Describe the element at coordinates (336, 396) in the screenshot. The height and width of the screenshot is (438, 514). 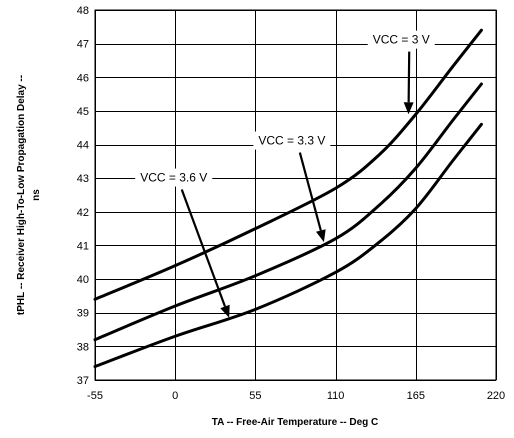
I see `x-tick-label: 110` at that location.